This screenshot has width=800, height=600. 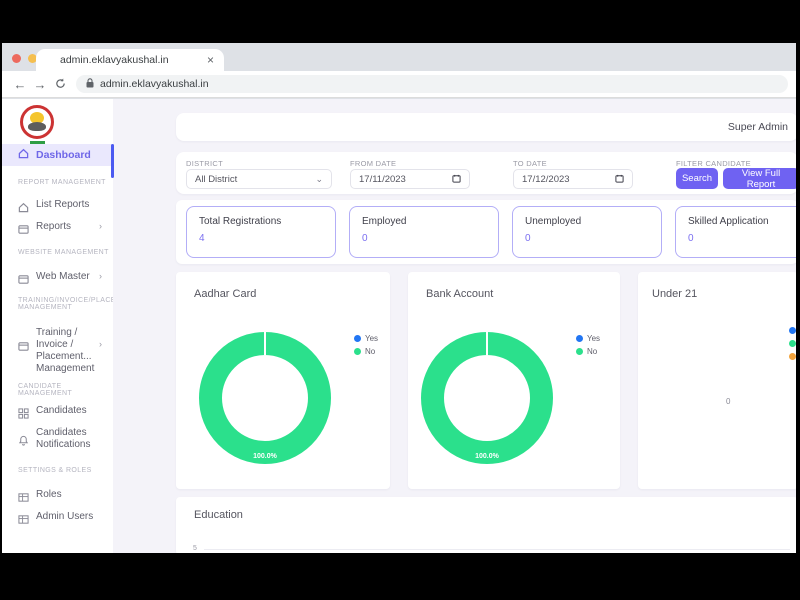 What do you see at coordinates (265, 398) in the screenshot?
I see `aadhar-donut-chart: 100.0%` at bounding box center [265, 398].